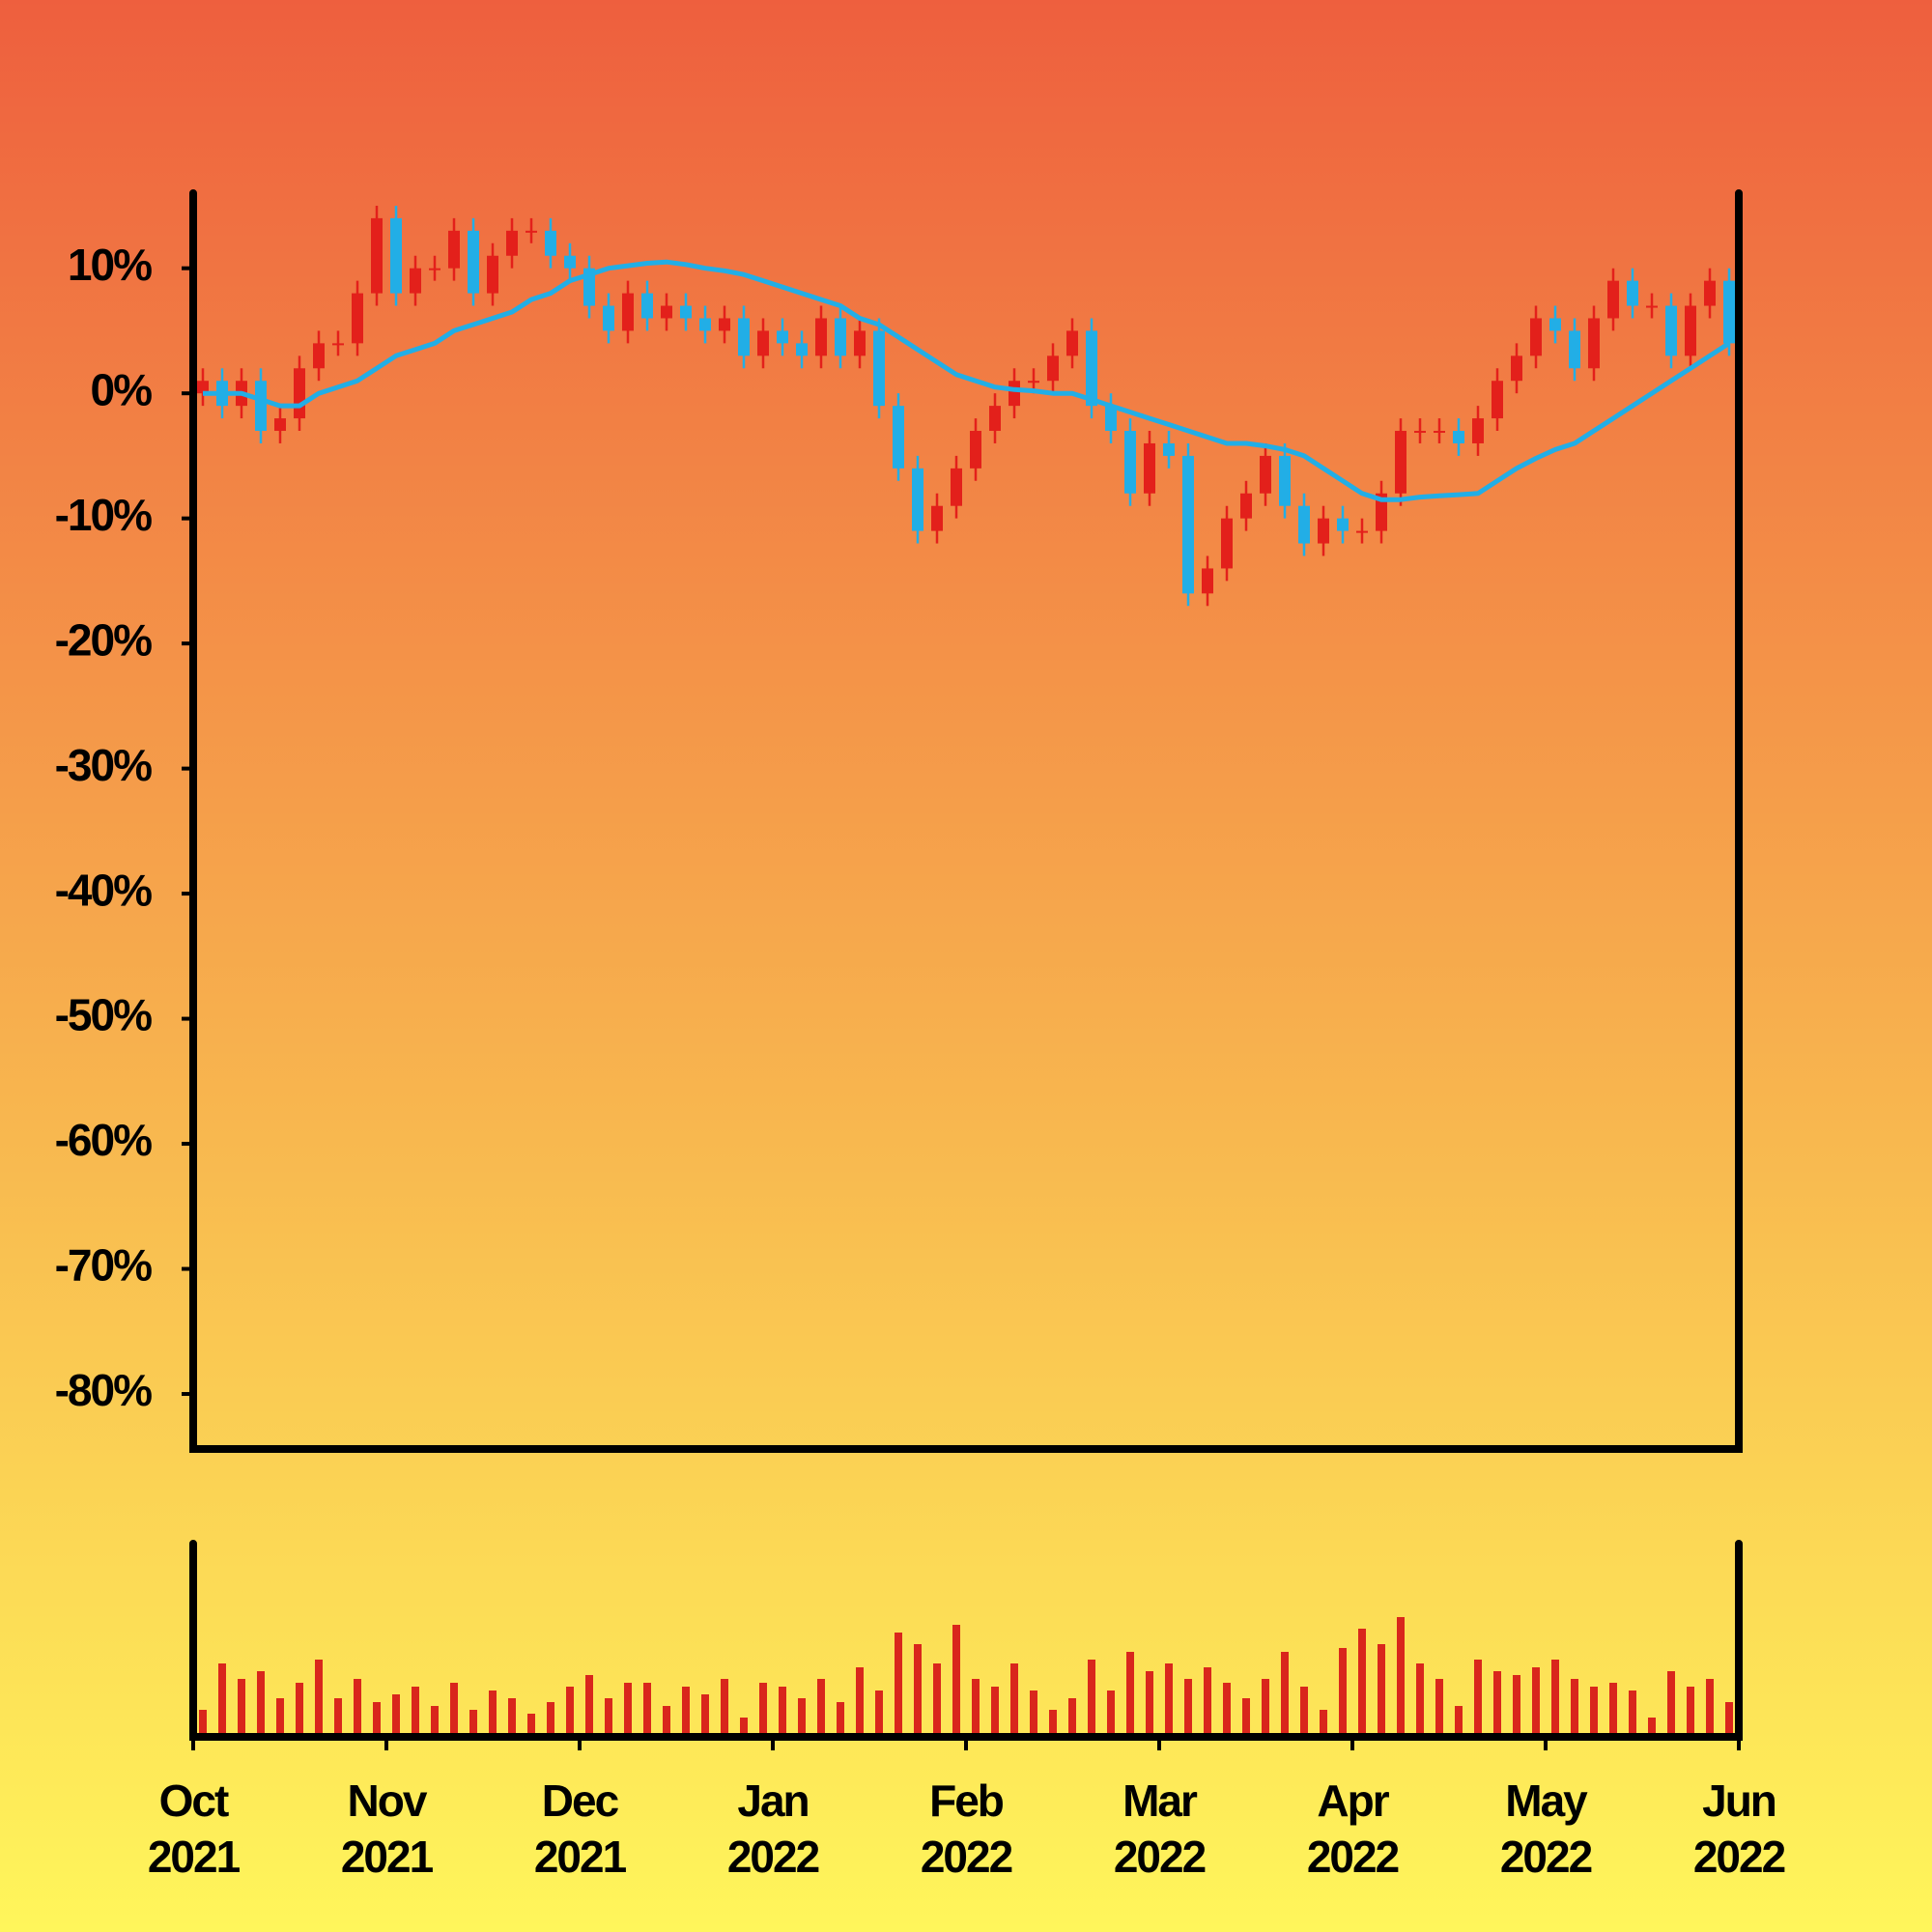 The width and height of the screenshot is (1932, 1932). What do you see at coordinates (103, 890) in the screenshot?
I see `y-tick-label: -40%` at bounding box center [103, 890].